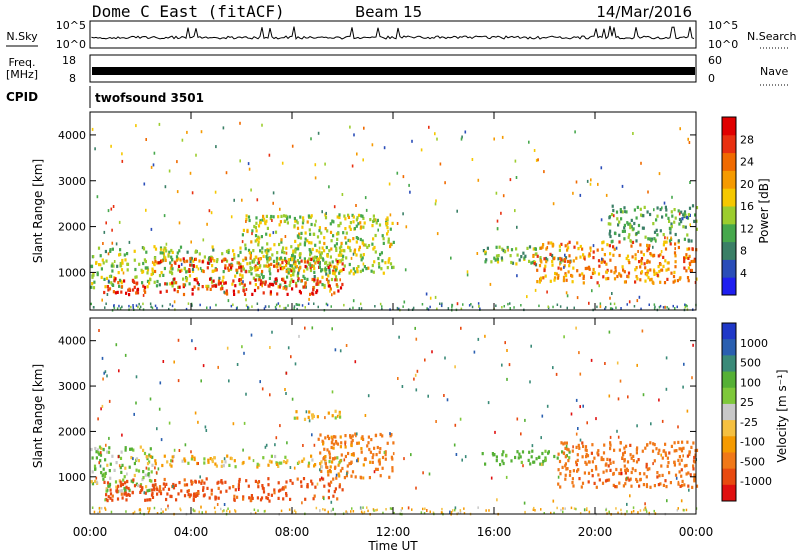 The width and height of the screenshot is (800, 554). Describe the element at coordinates (747, 228) in the screenshot. I see `colorbar-tick-label: 12` at that location.